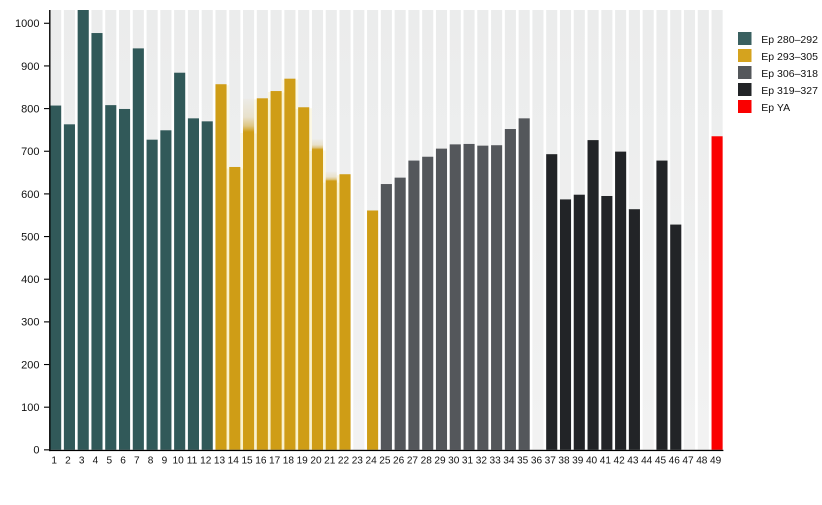  What do you see at coordinates (661, 461) in the screenshot?
I see `svg-text: 45` at bounding box center [661, 461].